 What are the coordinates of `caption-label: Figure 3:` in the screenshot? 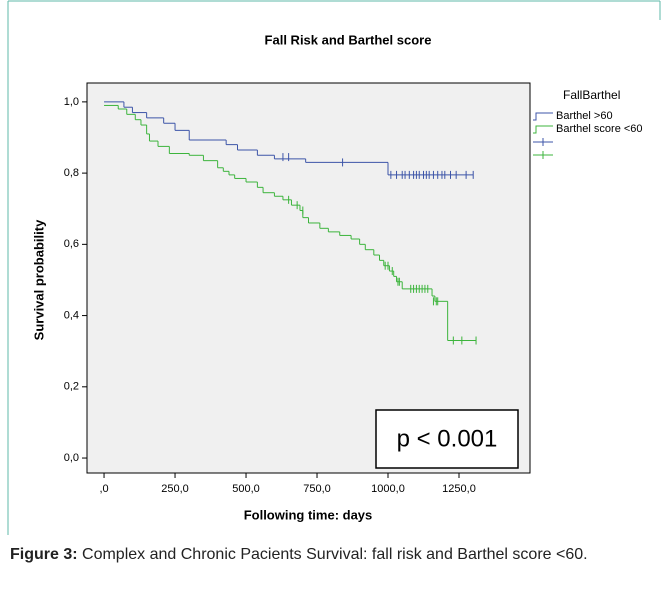 It's located at (44, 554).